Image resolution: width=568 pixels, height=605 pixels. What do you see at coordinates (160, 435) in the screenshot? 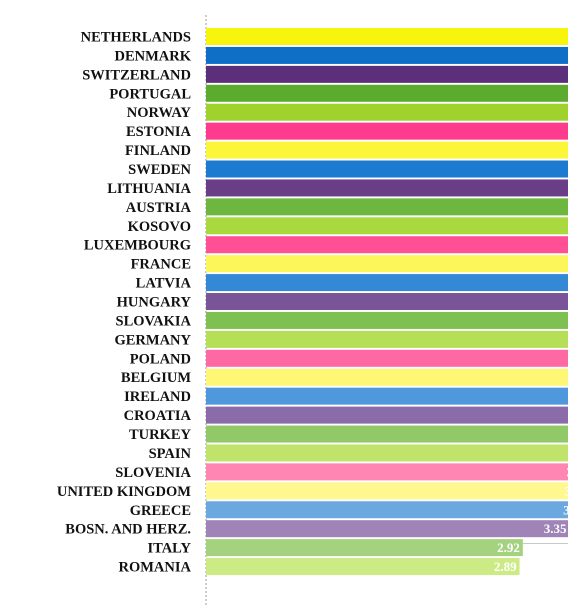
I see `category-label: TURKEY` at bounding box center [160, 435].